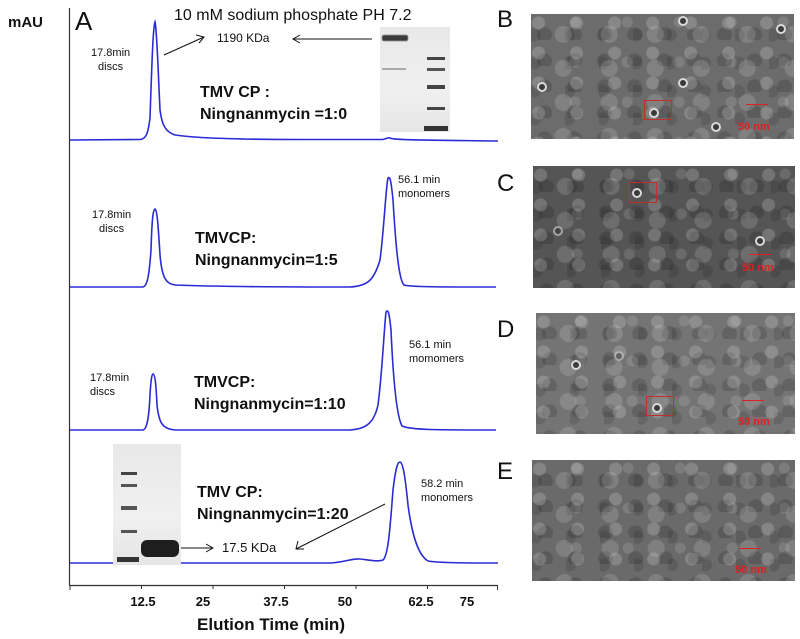 This screenshot has height=639, width=800. What do you see at coordinates (270, 404) in the screenshot?
I see `ratio-line-2: Ningnanmycin=1:10` at bounding box center [270, 404].